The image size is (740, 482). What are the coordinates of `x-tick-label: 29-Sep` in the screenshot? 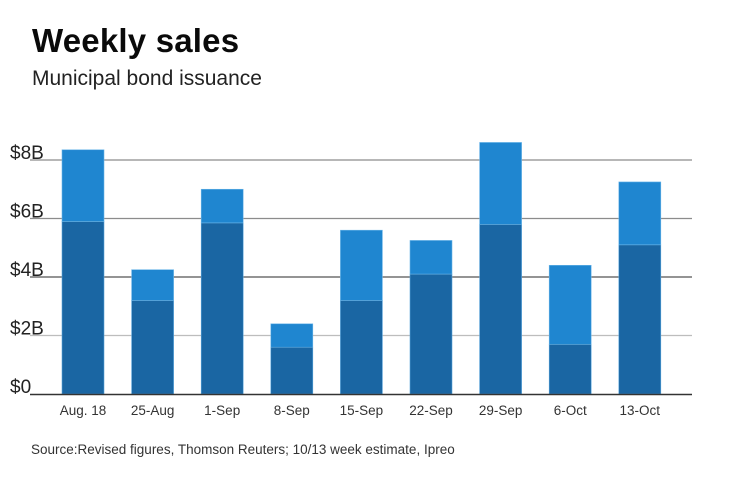 It's located at (501, 410).